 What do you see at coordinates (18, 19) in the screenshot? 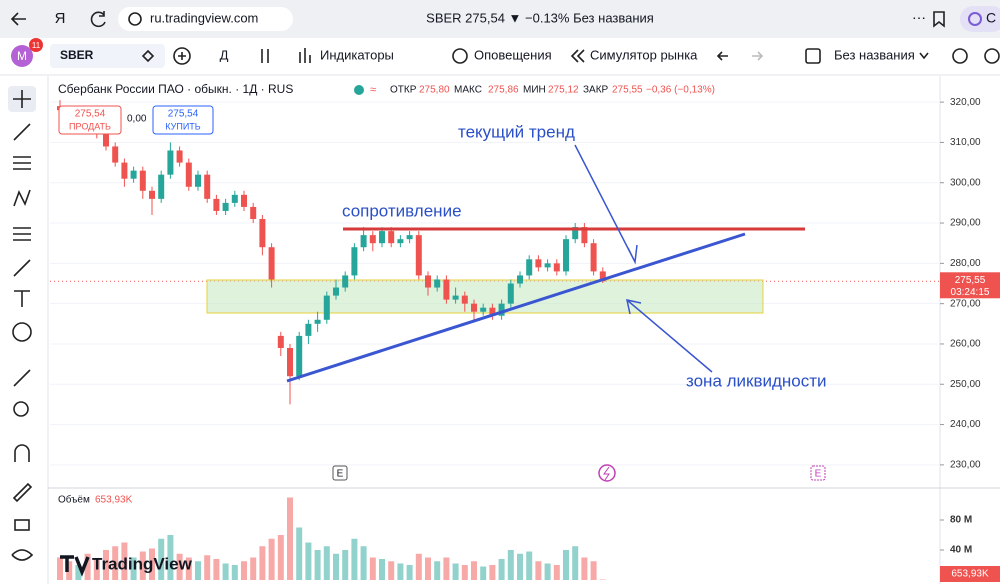
I see `back-button` at bounding box center [18, 19].